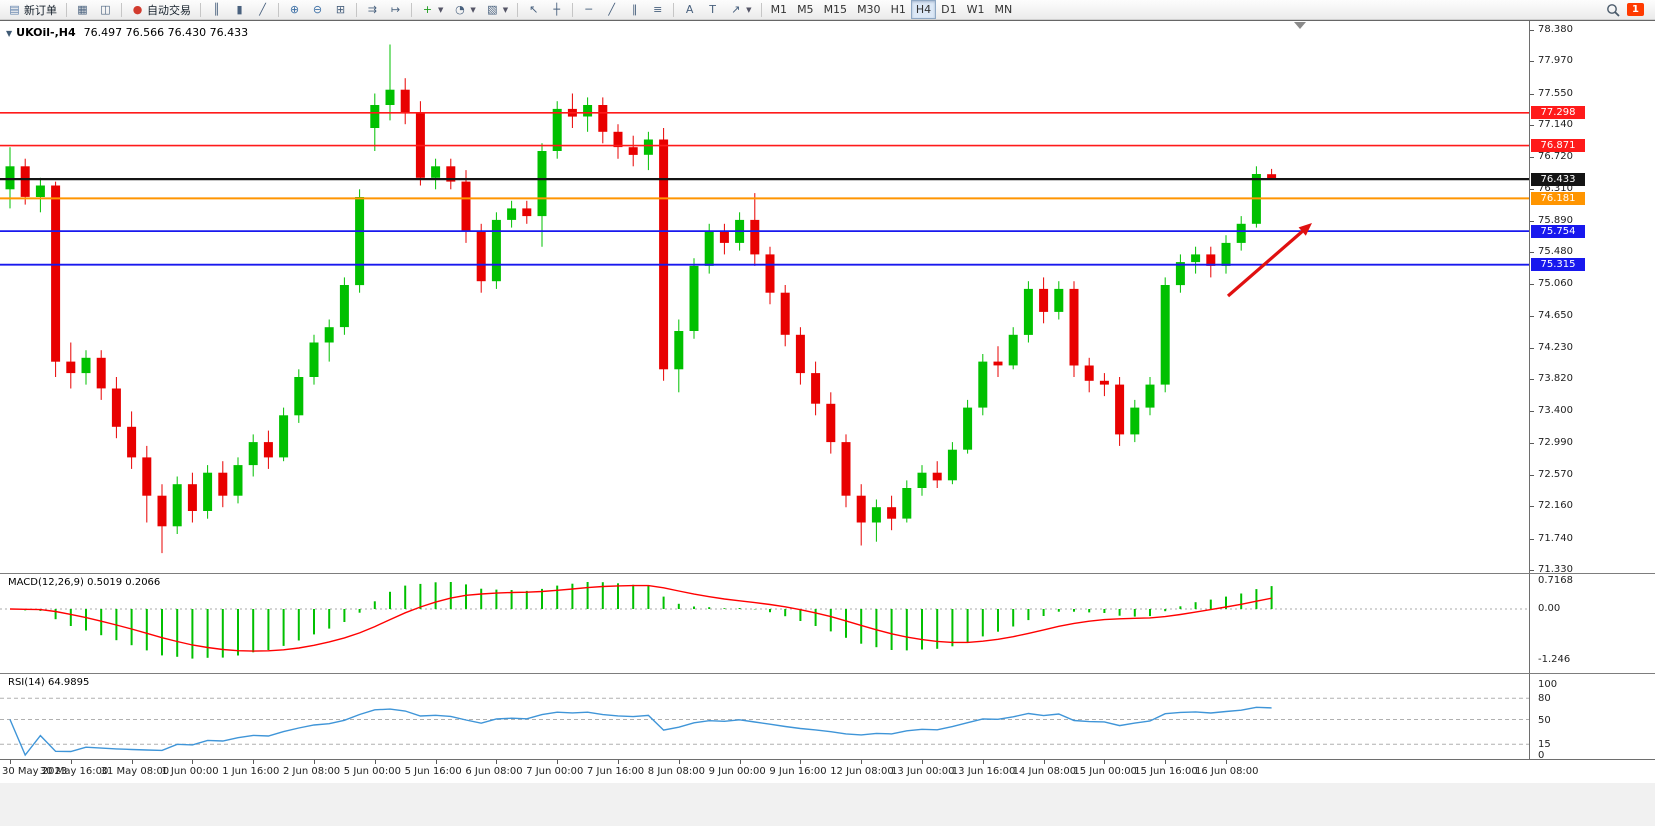 The height and width of the screenshot is (826, 1655). Describe the element at coordinates (1555, 284) in the screenshot. I see `price-scale-label: 75.060` at that location.